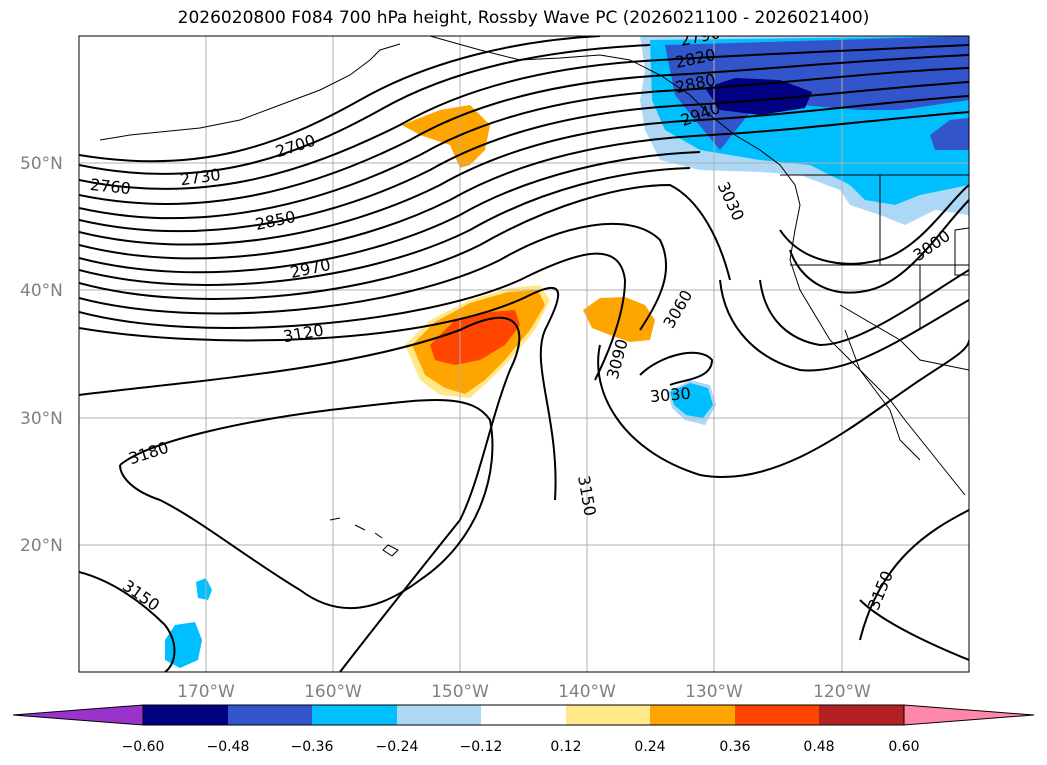  I want to click on colorbar-tick-label: −0.24, so click(397, 747).